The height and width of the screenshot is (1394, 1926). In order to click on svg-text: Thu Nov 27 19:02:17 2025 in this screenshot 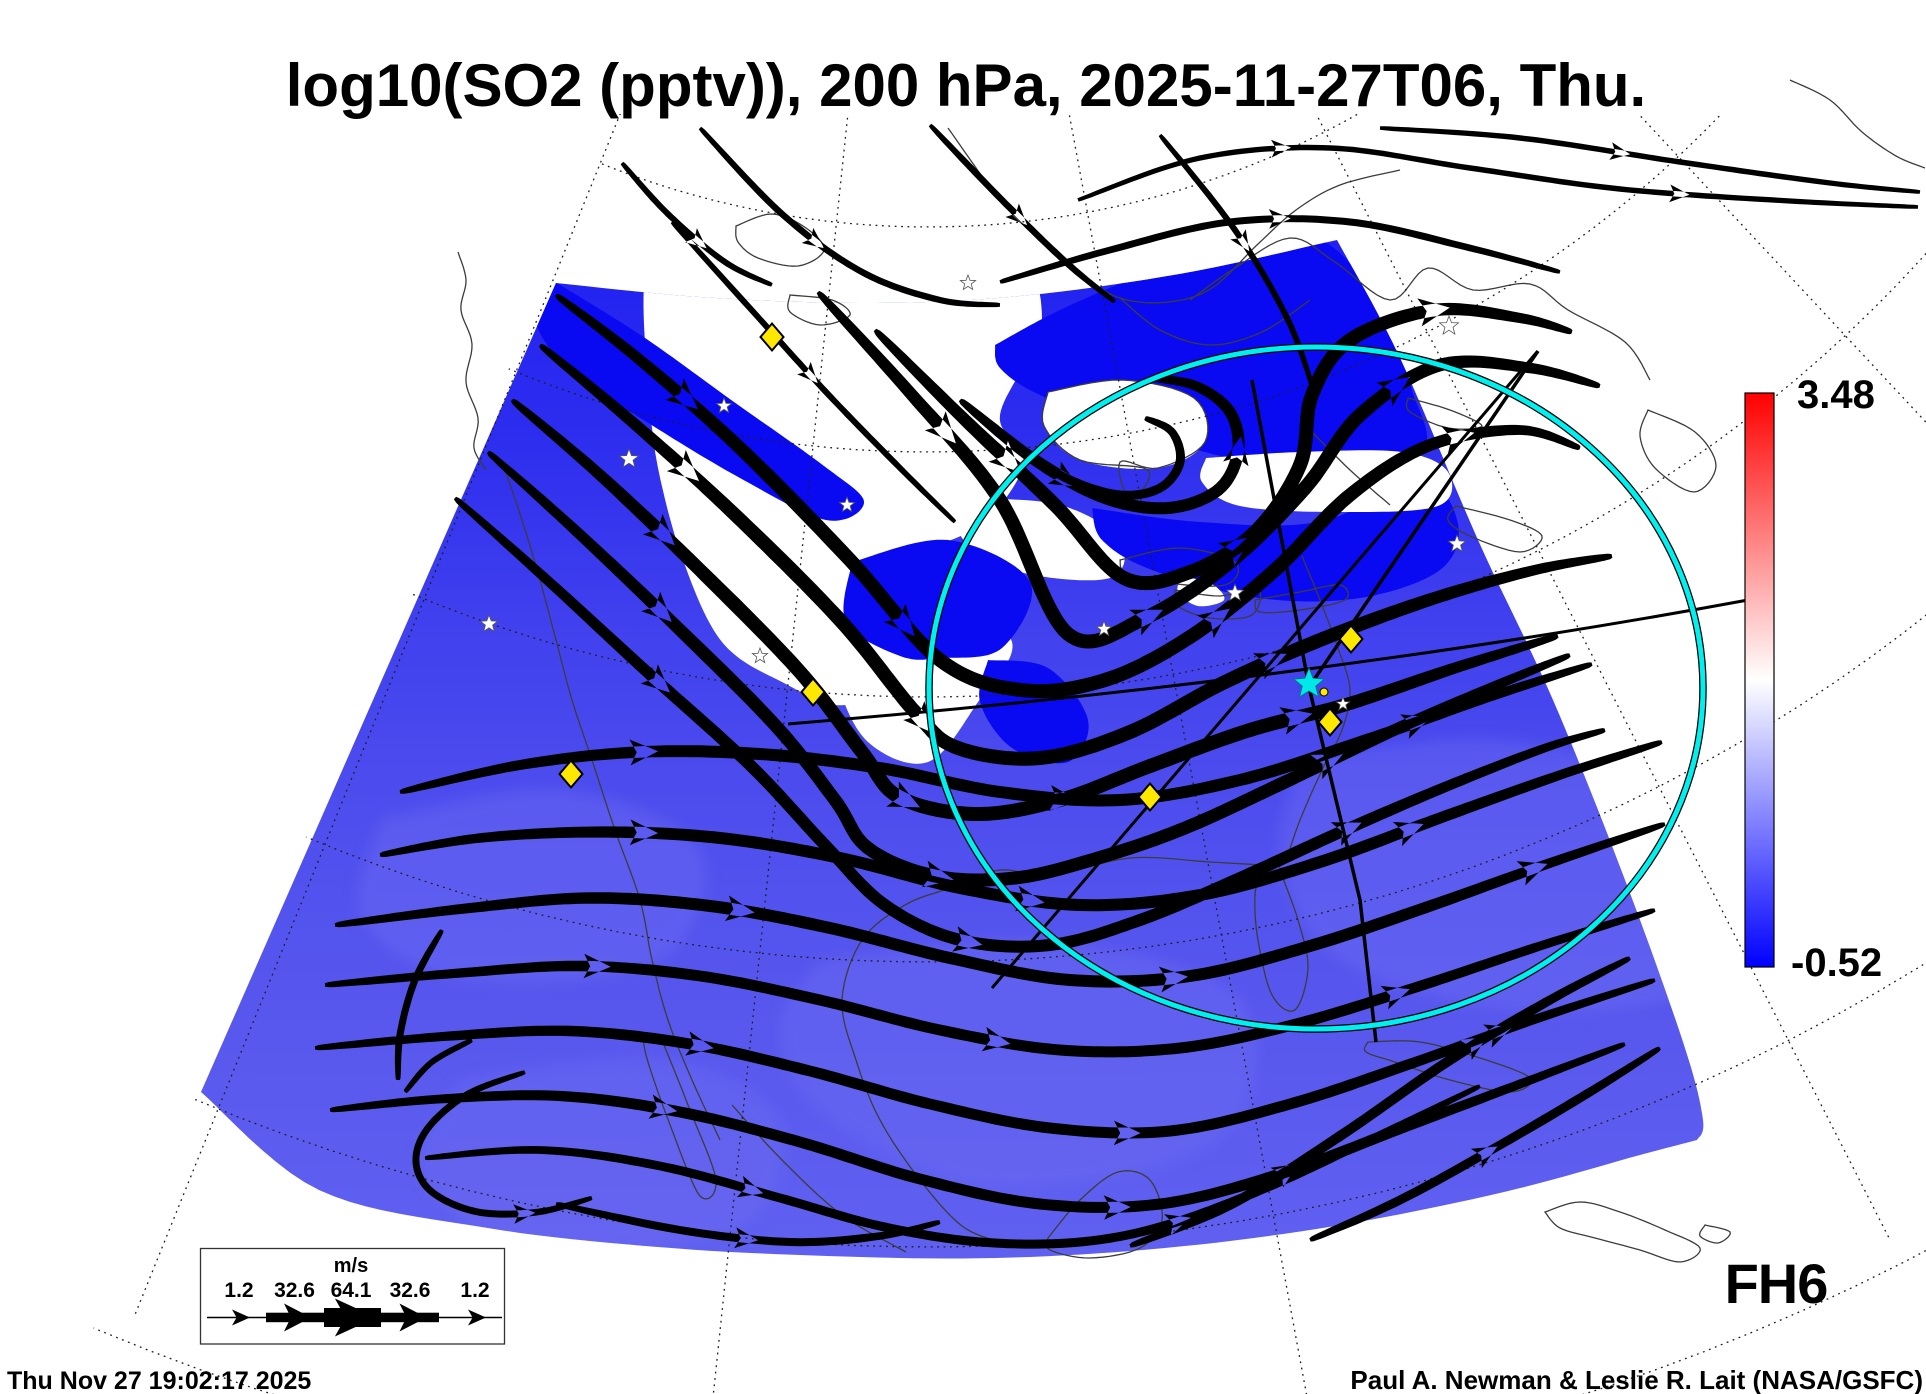, I will do `click(159, 1380)`.